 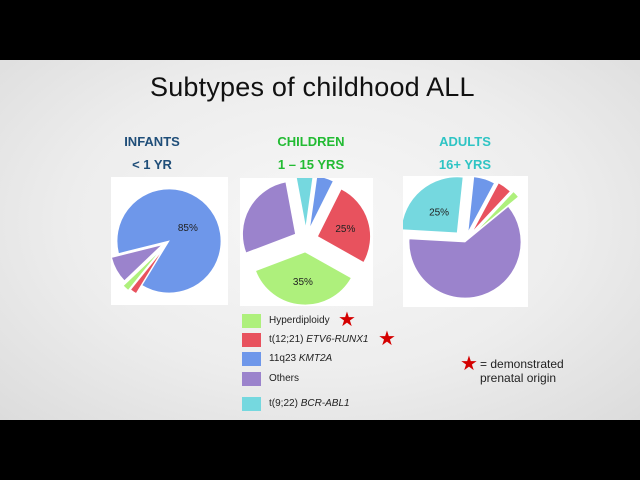 What do you see at coordinates (311, 153) in the screenshot?
I see `children-heading: CHILDREN 1 – 15 YRS` at bounding box center [311, 153].